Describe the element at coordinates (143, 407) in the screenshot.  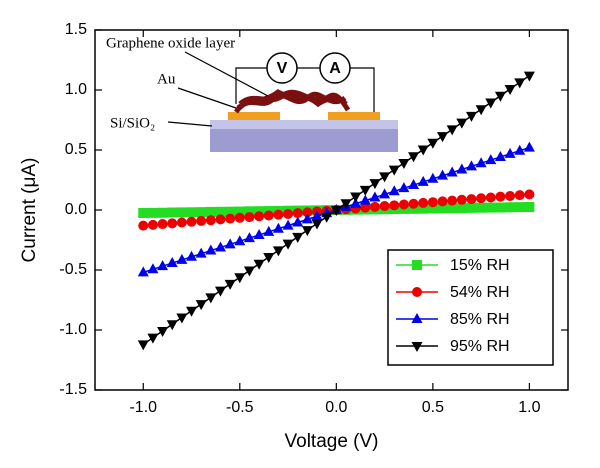
I see `x-tick-label: -1.0` at that location.